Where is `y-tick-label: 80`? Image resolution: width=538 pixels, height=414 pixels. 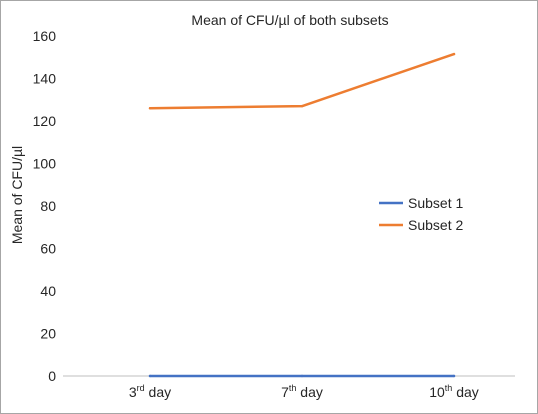 y-tick-label: 80 is located at coordinates (48, 206).